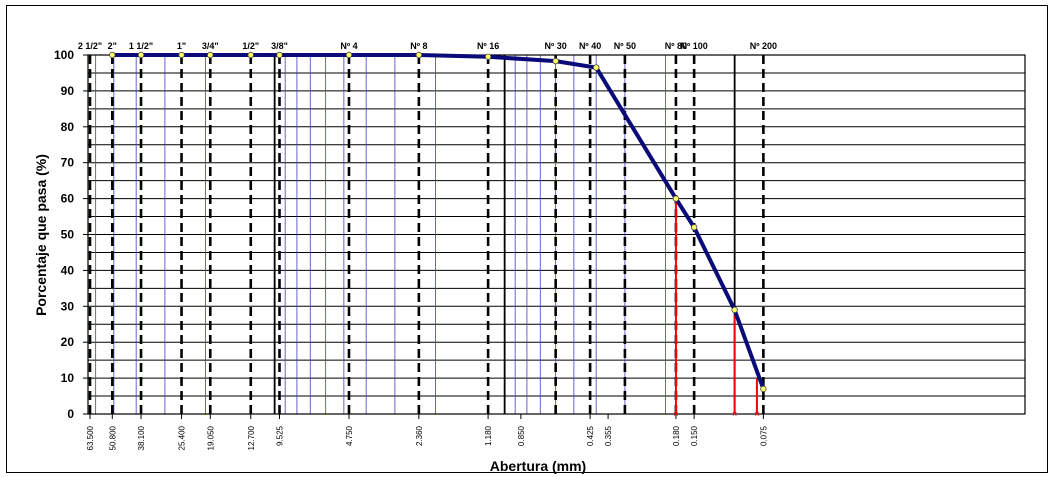  Describe the element at coordinates (68, 342) in the screenshot. I see `y-tick-label: 20` at that location.